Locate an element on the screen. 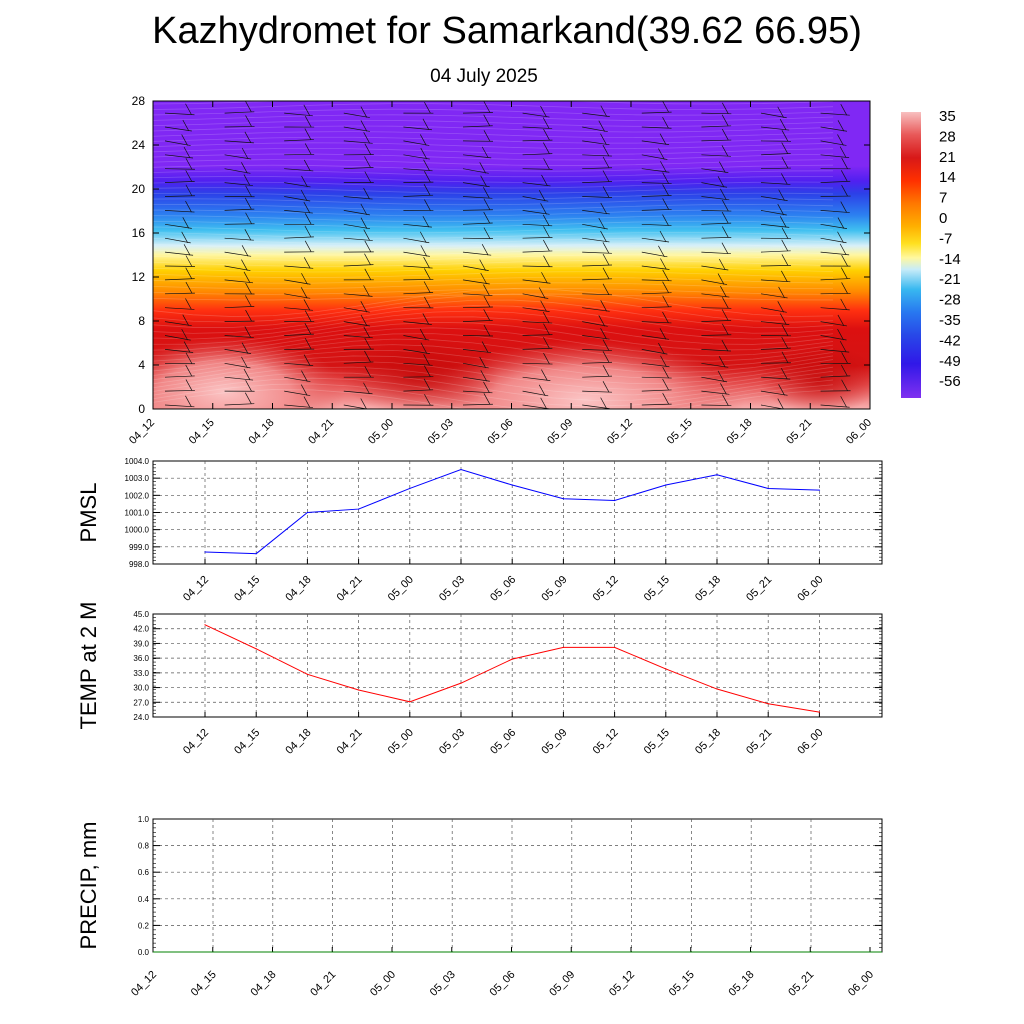  warm-core-left is located at coordinates (249, 373).